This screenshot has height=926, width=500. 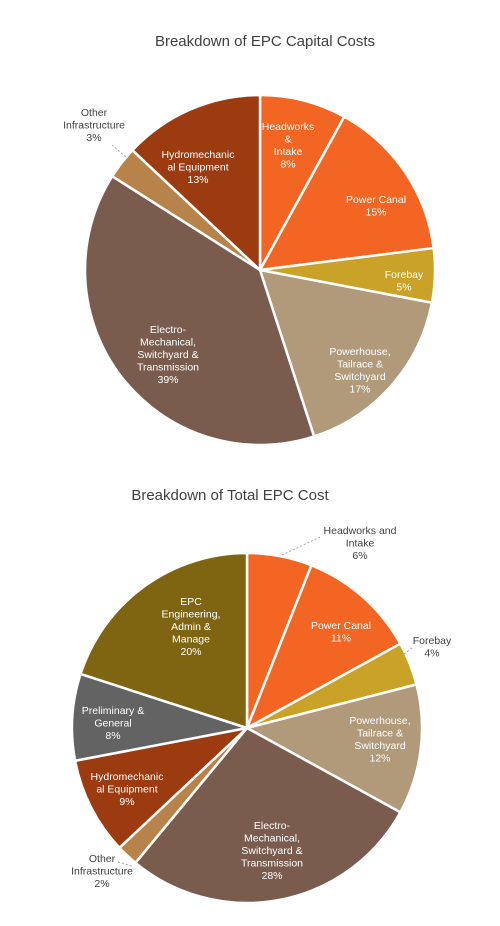 What do you see at coordinates (341, 632) in the screenshot?
I see `slice-data-label: Power Canal 11%` at bounding box center [341, 632].